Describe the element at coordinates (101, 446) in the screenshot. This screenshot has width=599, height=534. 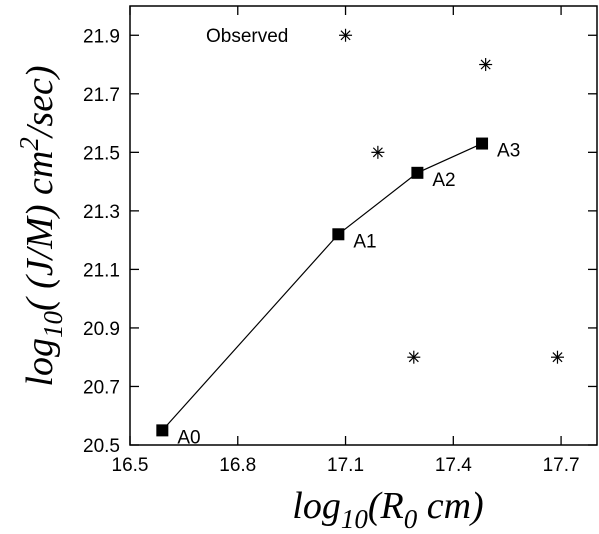
I see `y-tick-label: 20.5` at that location.